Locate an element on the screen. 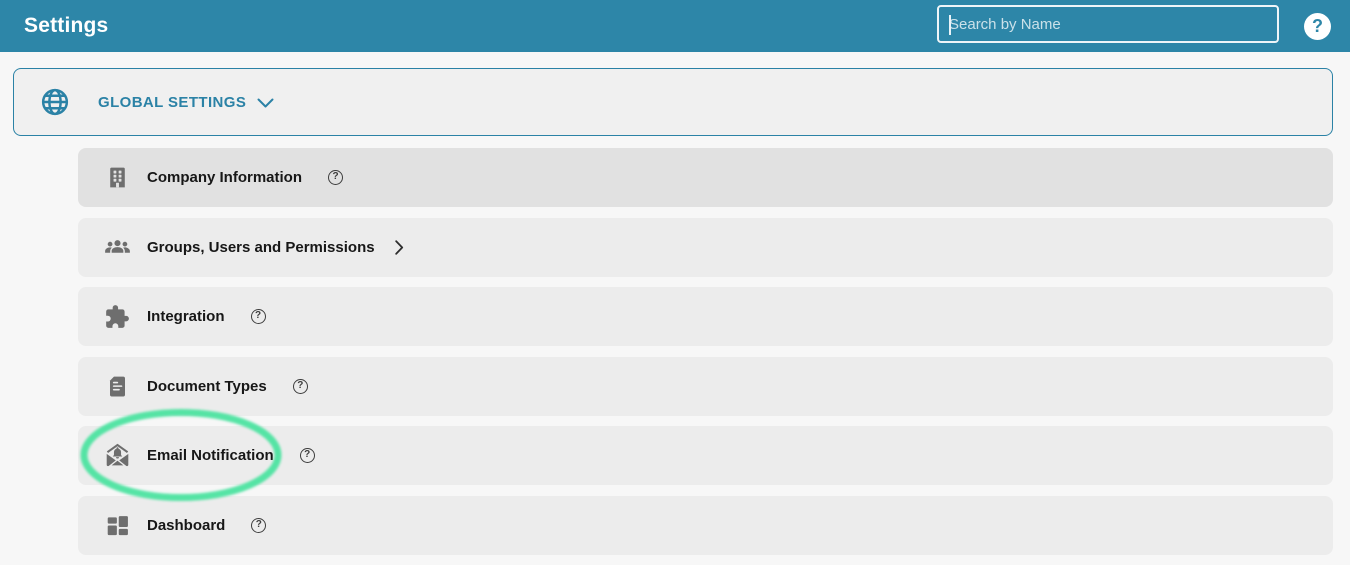 The width and height of the screenshot is (1350, 565). chevron-right-icon is located at coordinates (399, 247).